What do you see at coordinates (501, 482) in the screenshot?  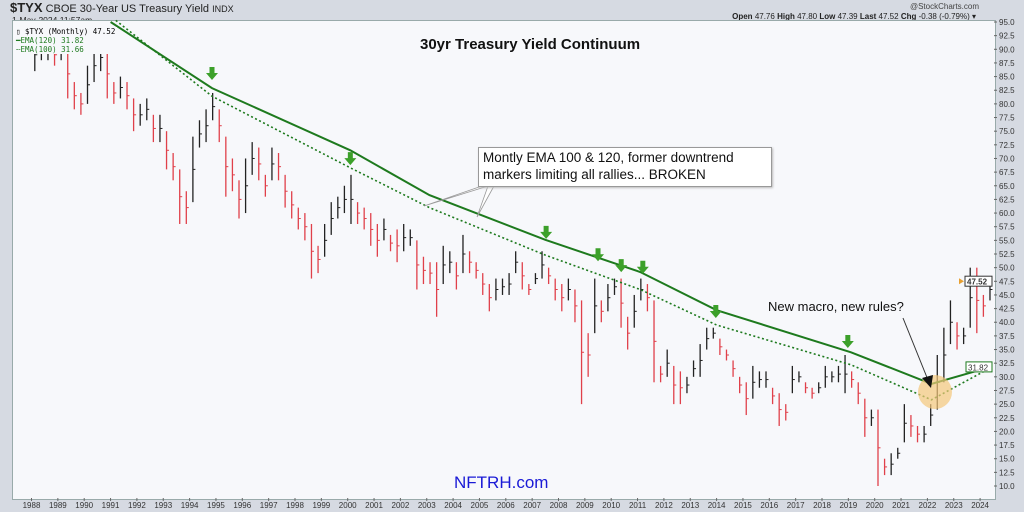 I see `brand-watermark: NFTRH.com` at bounding box center [501, 482].